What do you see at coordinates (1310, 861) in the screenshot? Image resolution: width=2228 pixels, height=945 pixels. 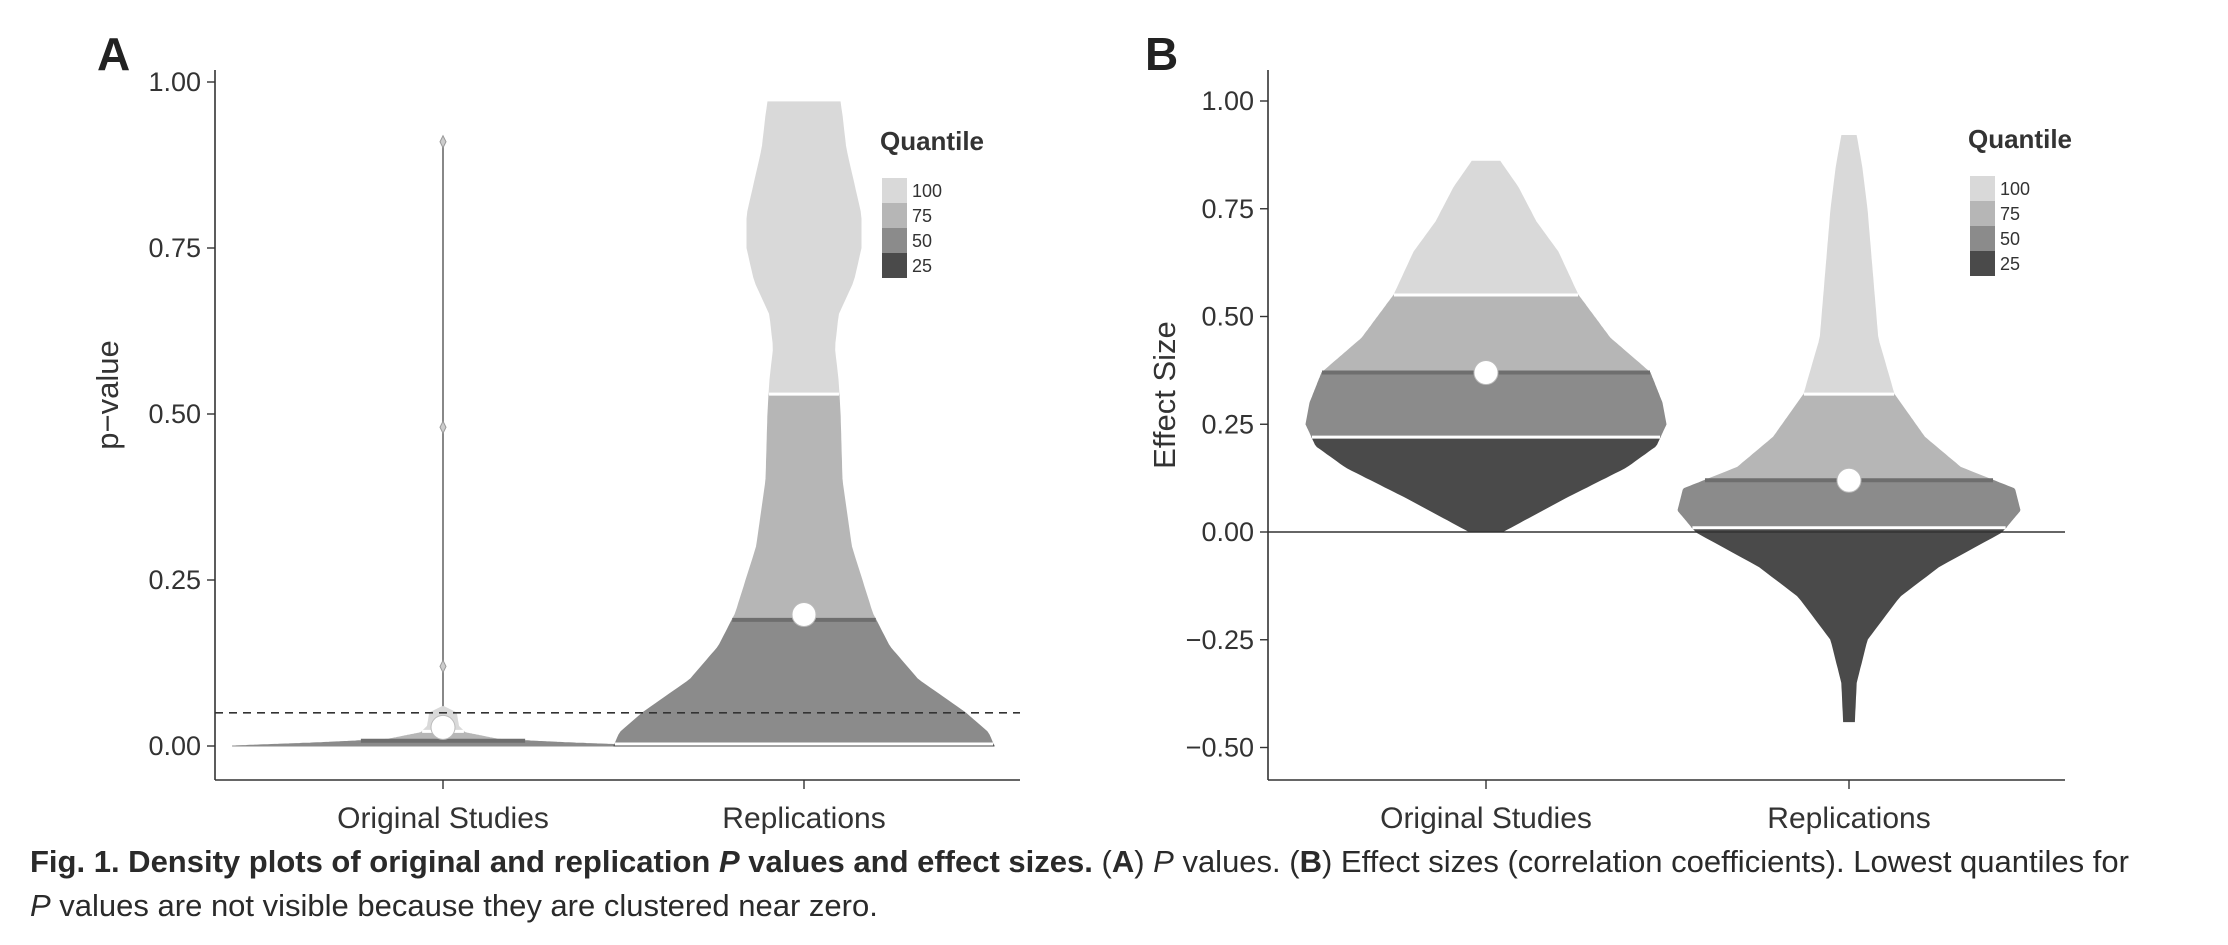 I see `caption-letter-b: B` at bounding box center [1310, 861].